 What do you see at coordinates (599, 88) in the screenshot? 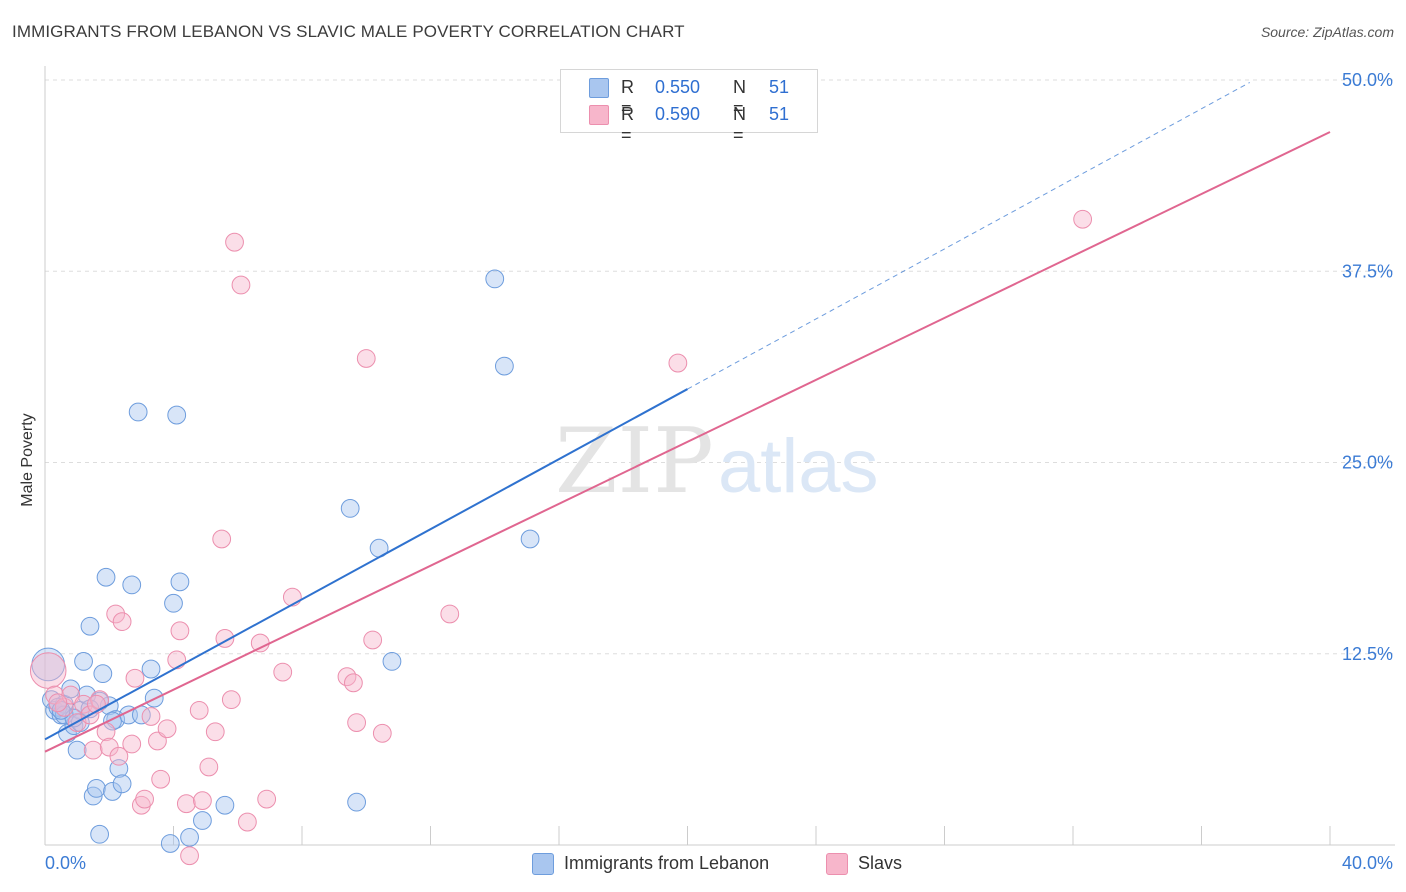
I see `legend-swatch-lebanon` at bounding box center [599, 88].